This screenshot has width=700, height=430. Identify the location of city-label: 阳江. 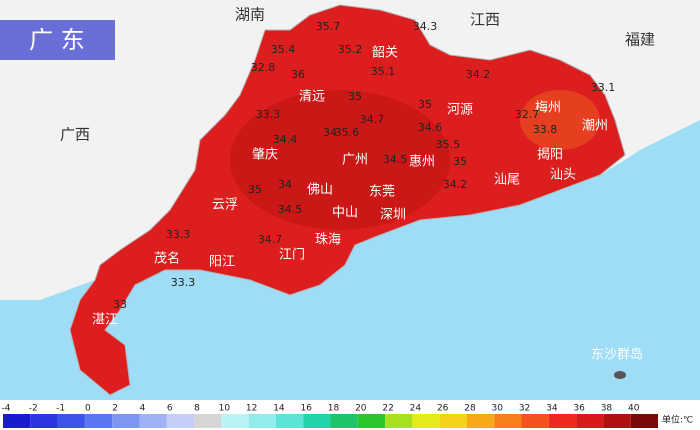
(222, 262).